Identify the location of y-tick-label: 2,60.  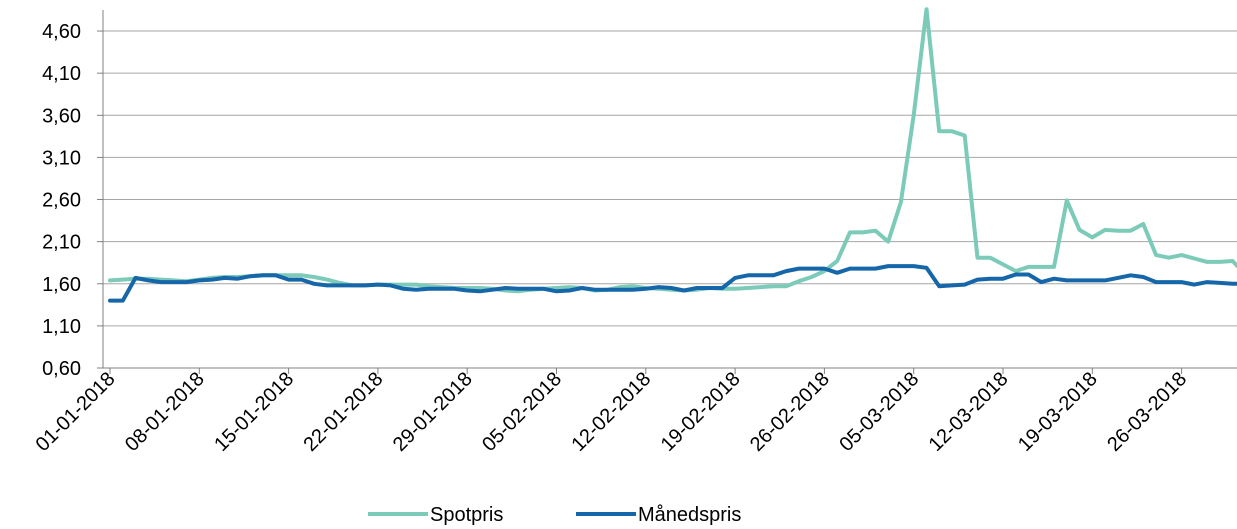
(61, 201).